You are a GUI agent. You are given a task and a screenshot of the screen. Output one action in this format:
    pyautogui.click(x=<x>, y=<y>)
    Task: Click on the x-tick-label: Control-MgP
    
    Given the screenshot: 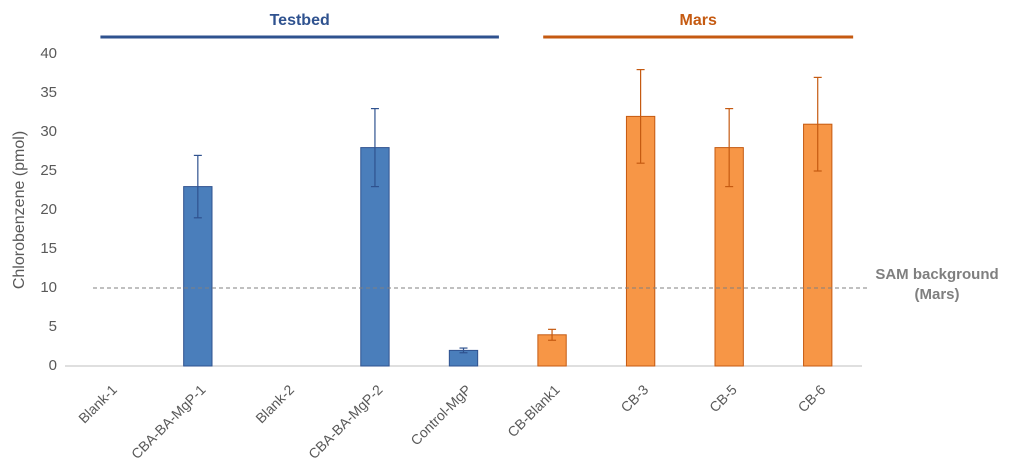 What is the action you would take?
    pyautogui.click(x=440, y=414)
    